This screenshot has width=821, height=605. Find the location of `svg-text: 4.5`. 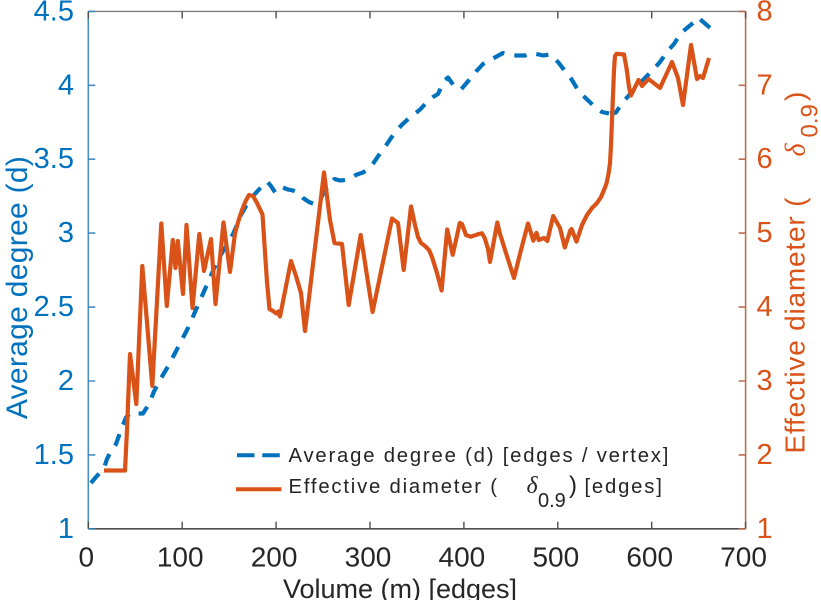

svg-text: 4.5 is located at coordinates (54, 13).